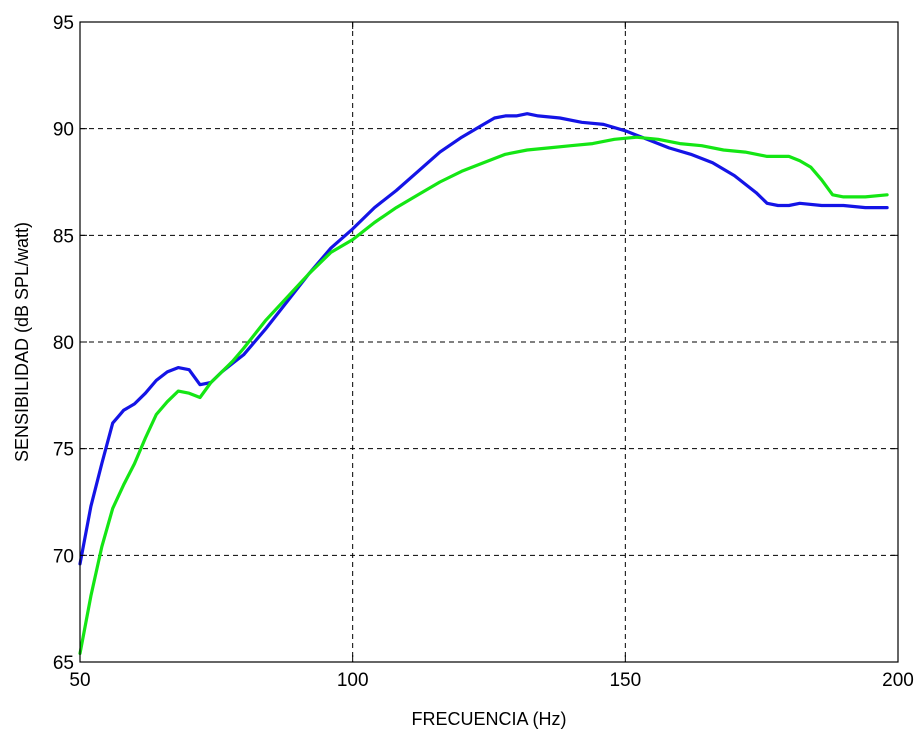 This screenshot has width=920, height=735. I want to click on x-tick-label: 100, so click(353, 680).